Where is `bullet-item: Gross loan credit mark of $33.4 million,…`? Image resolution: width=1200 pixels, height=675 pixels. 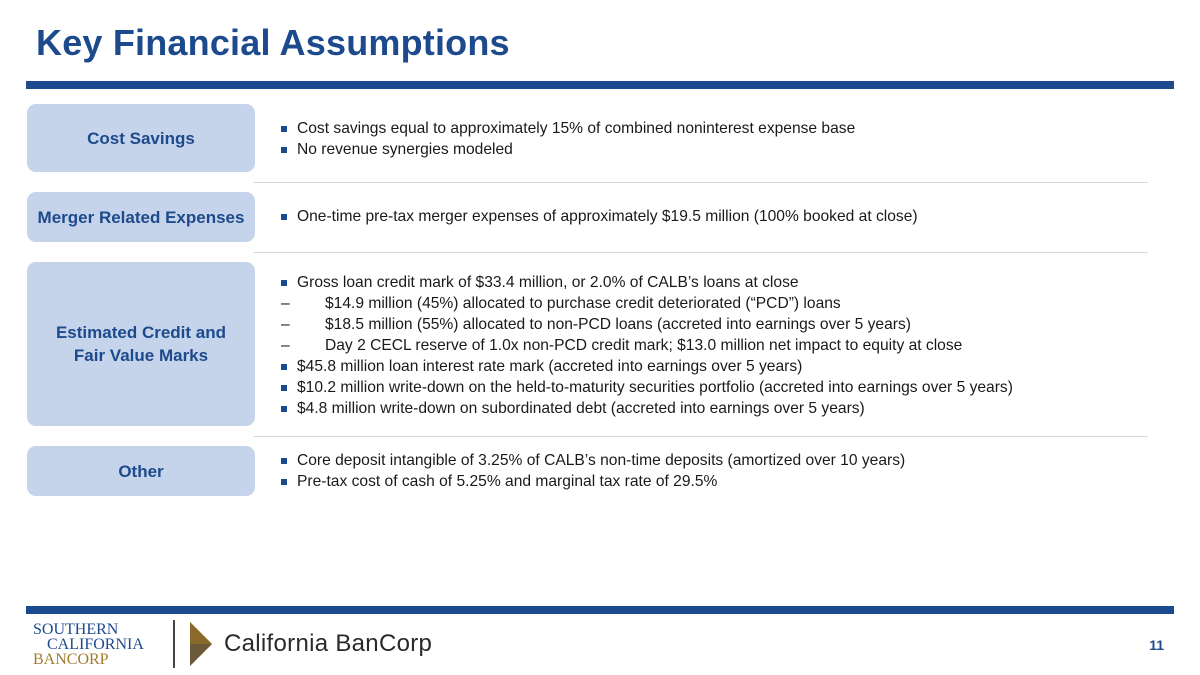 bullet-item: Gross loan credit mark of $33.4 million,… is located at coordinates (646, 282).